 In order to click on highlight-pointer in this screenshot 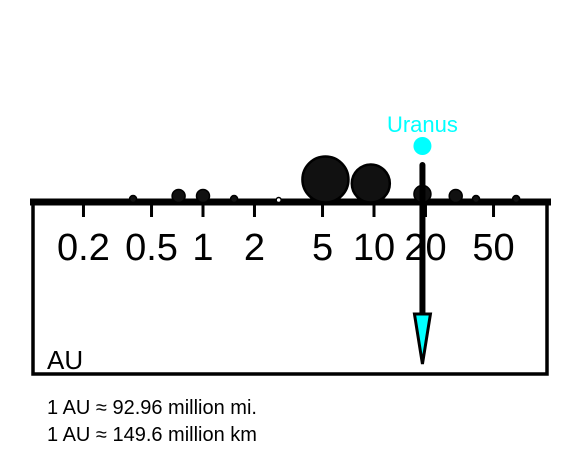, I will do `click(422, 263)`.